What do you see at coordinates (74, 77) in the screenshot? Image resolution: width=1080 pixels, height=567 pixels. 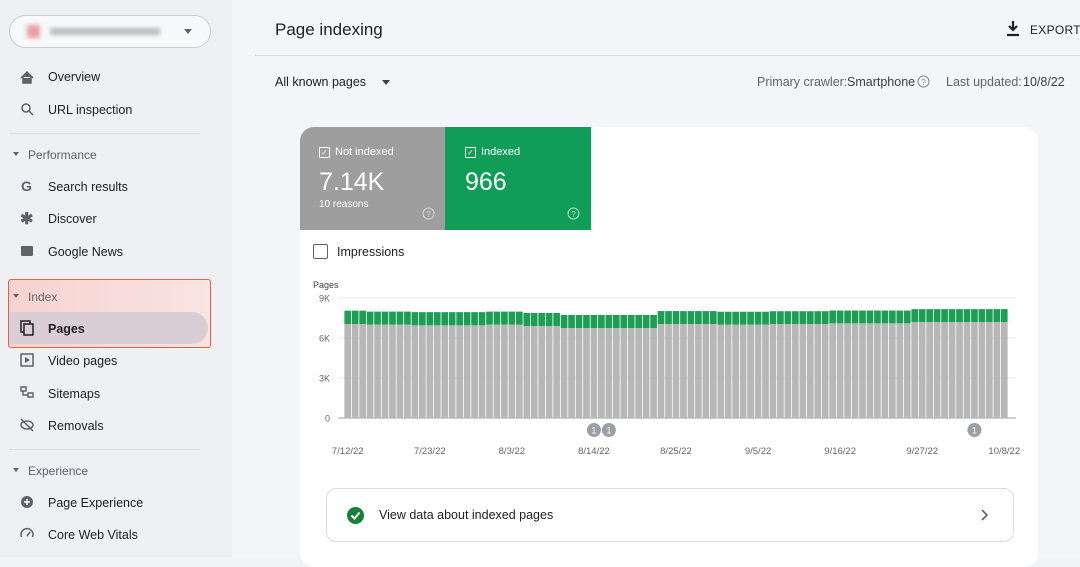 I see `nav-item: Overview` at bounding box center [74, 77].